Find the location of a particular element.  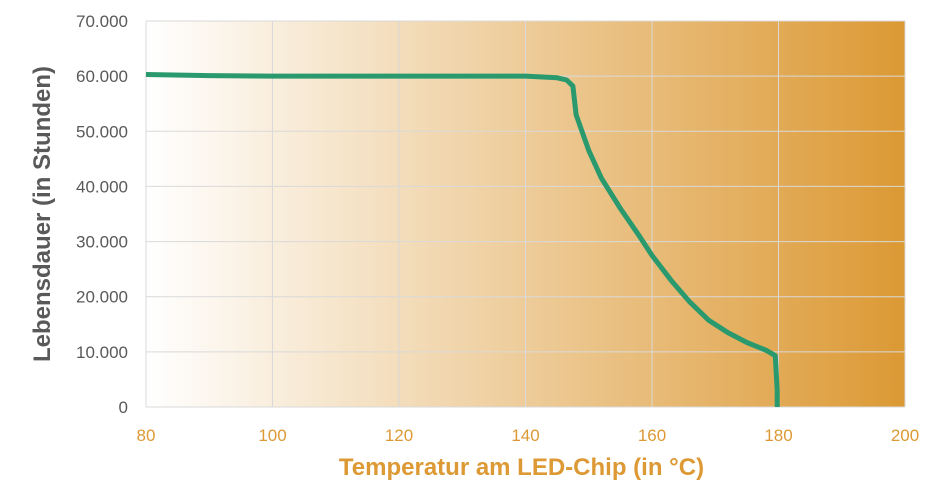

y-tick-label: 50.000 is located at coordinates (102, 131).